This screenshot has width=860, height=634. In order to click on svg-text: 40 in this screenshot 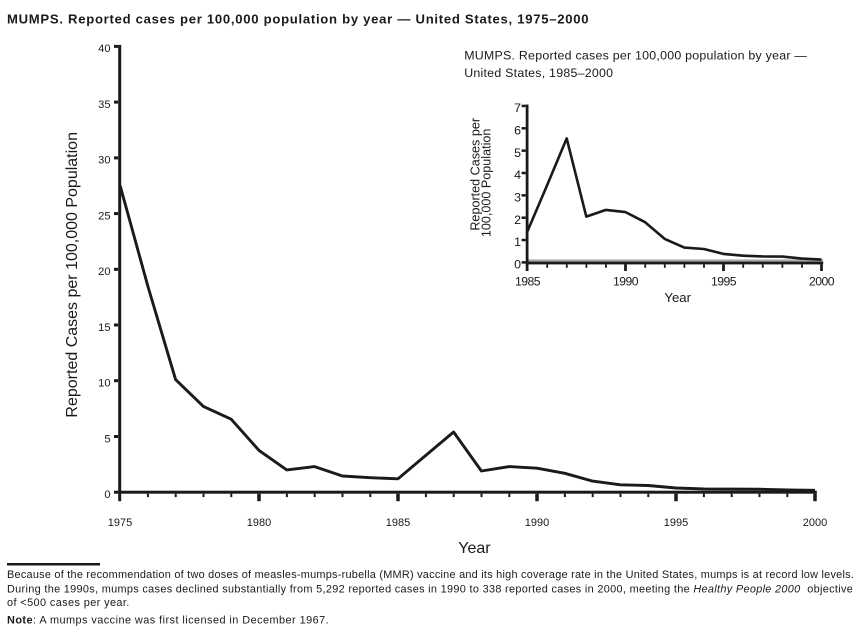, I will do `click(104, 49)`.